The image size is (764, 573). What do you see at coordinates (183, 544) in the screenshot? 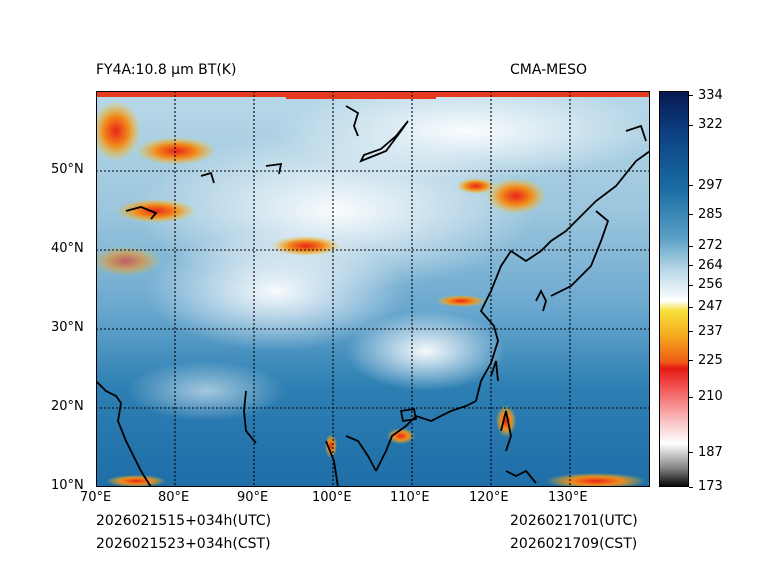
I see `init-time-cst: 2026021523+034h(CST)` at bounding box center [183, 544].